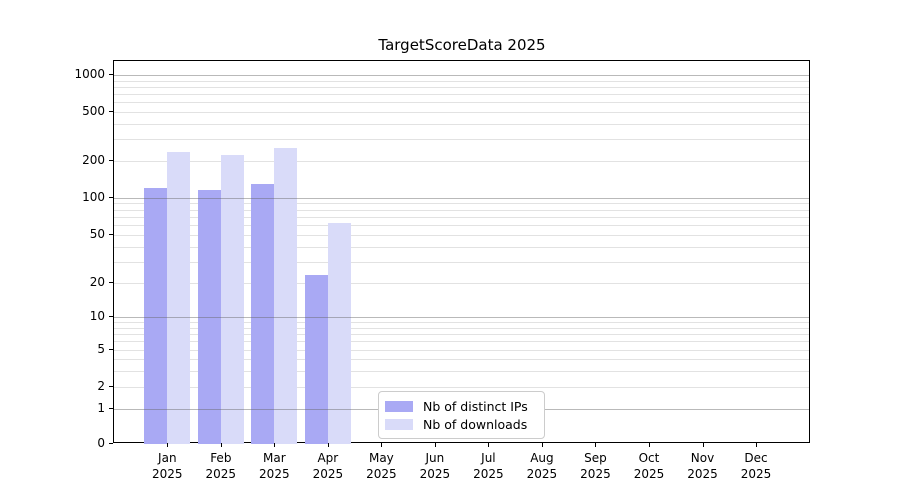 The width and height of the screenshot is (900, 500). What do you see at coordinates (756, 466) in the screenshot?
I see `x-tick-label-dec: Dec 2025` at bounding box center [756, 466].